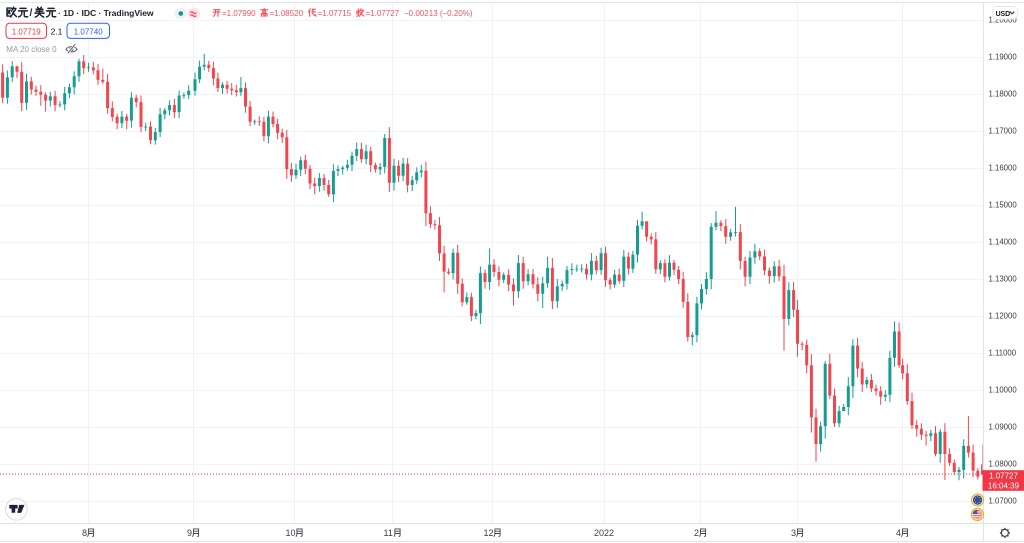 The width and height of the screenshot is (1024, 543). I want to click on svg-text: 1.18000, so click(1003, 94).